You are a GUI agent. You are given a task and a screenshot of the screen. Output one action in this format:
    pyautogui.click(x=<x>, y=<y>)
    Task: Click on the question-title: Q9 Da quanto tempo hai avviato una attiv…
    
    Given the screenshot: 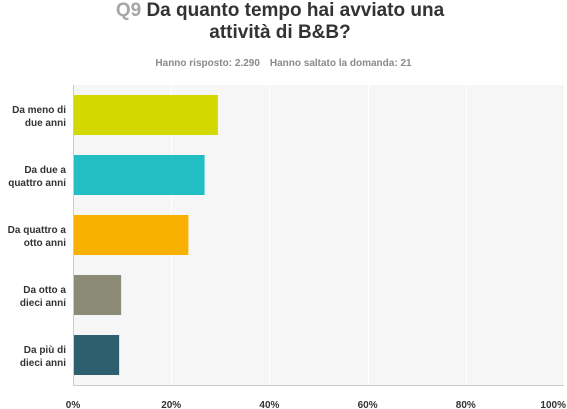 What is the action you would take?
    pyautogui.click(x=280, y=22)
    